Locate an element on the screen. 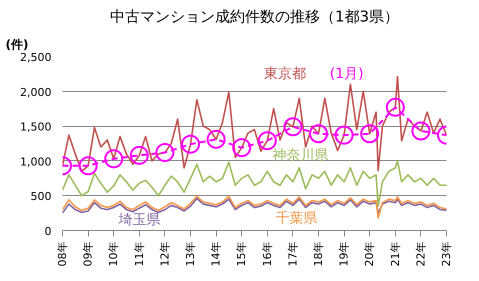  x-tick-label: 21年 is located at coordinates (395, 253).